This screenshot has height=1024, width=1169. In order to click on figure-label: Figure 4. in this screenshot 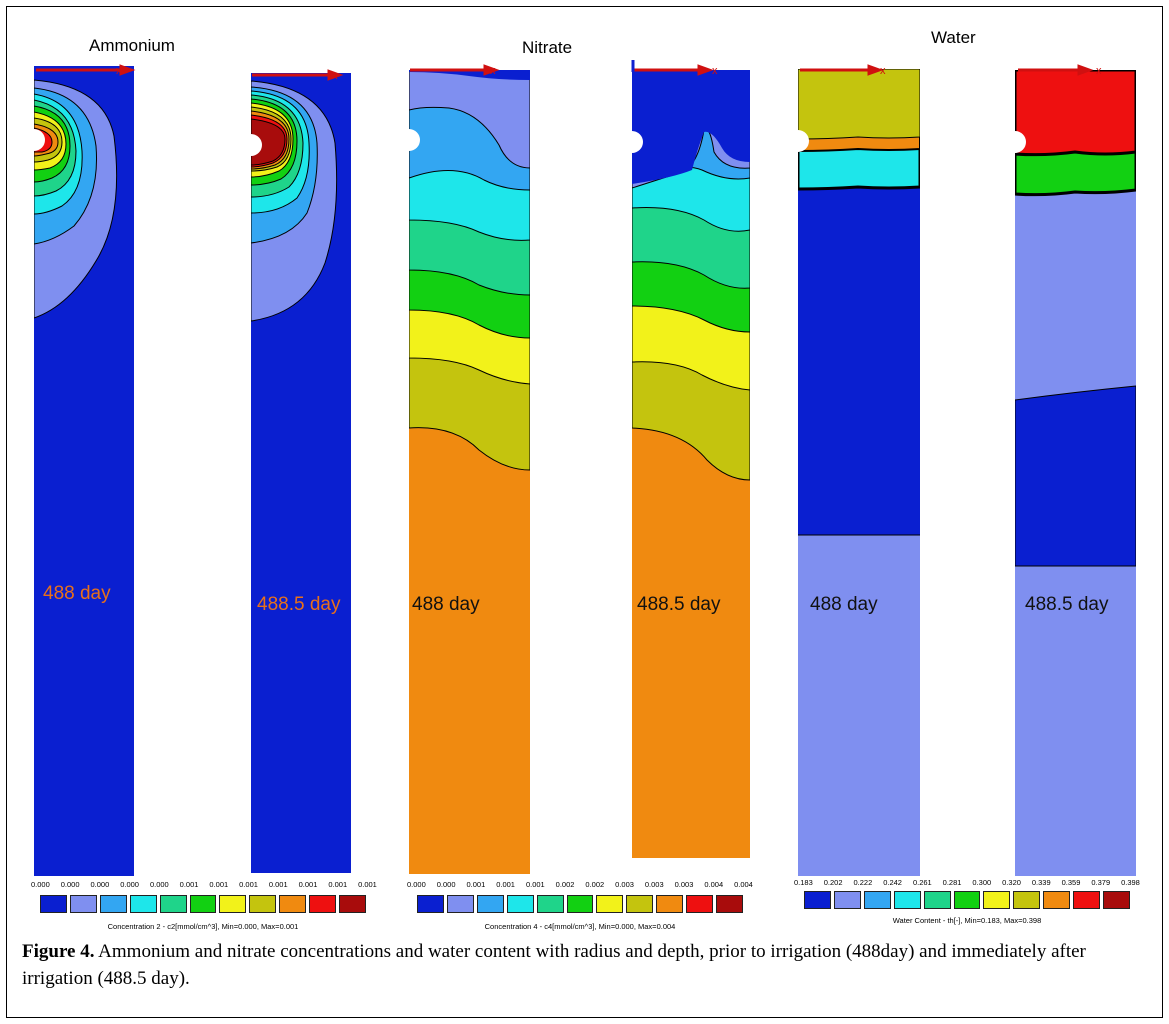, I will do `click(58, 951)`.